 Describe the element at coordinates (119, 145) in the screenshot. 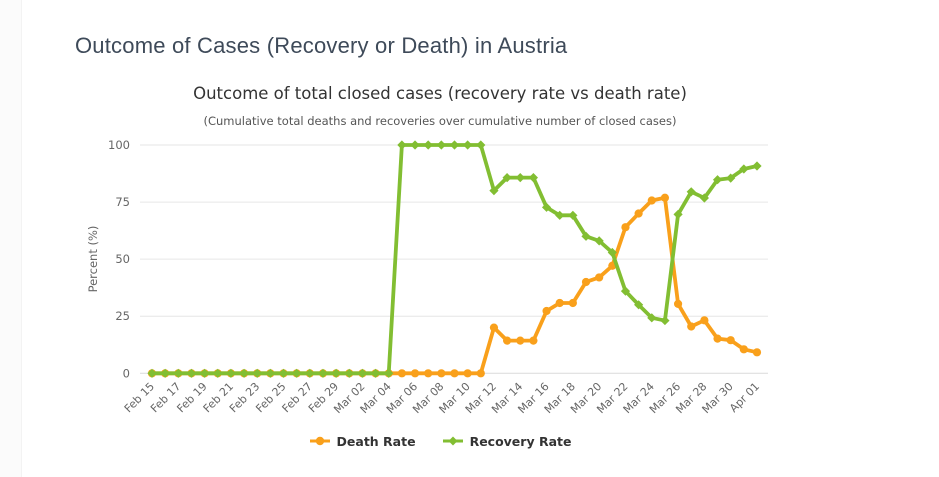

I see `y-tick-label-100: 100` at that location.